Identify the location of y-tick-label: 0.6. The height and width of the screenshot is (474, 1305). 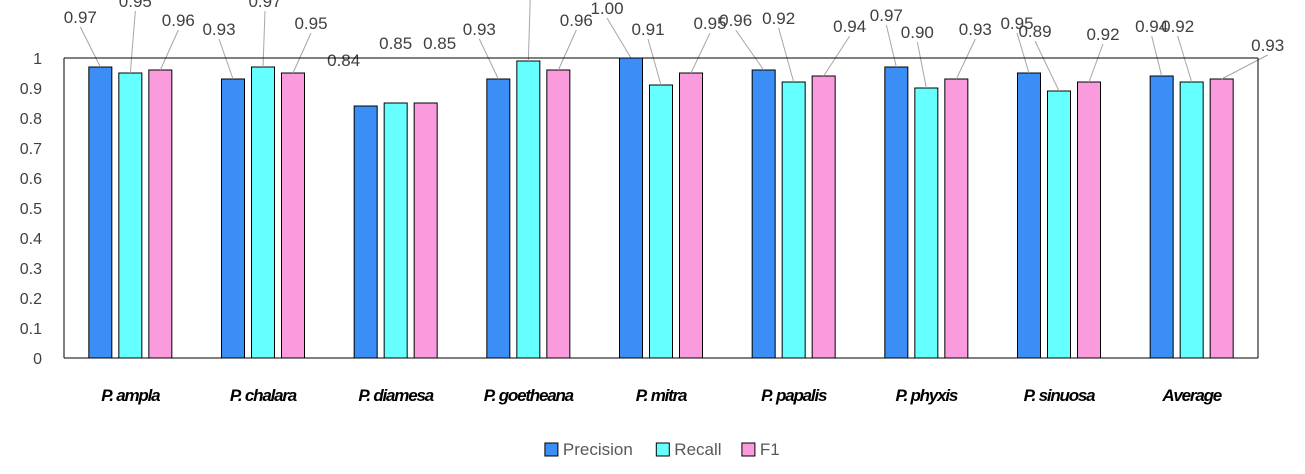
(31, 179).